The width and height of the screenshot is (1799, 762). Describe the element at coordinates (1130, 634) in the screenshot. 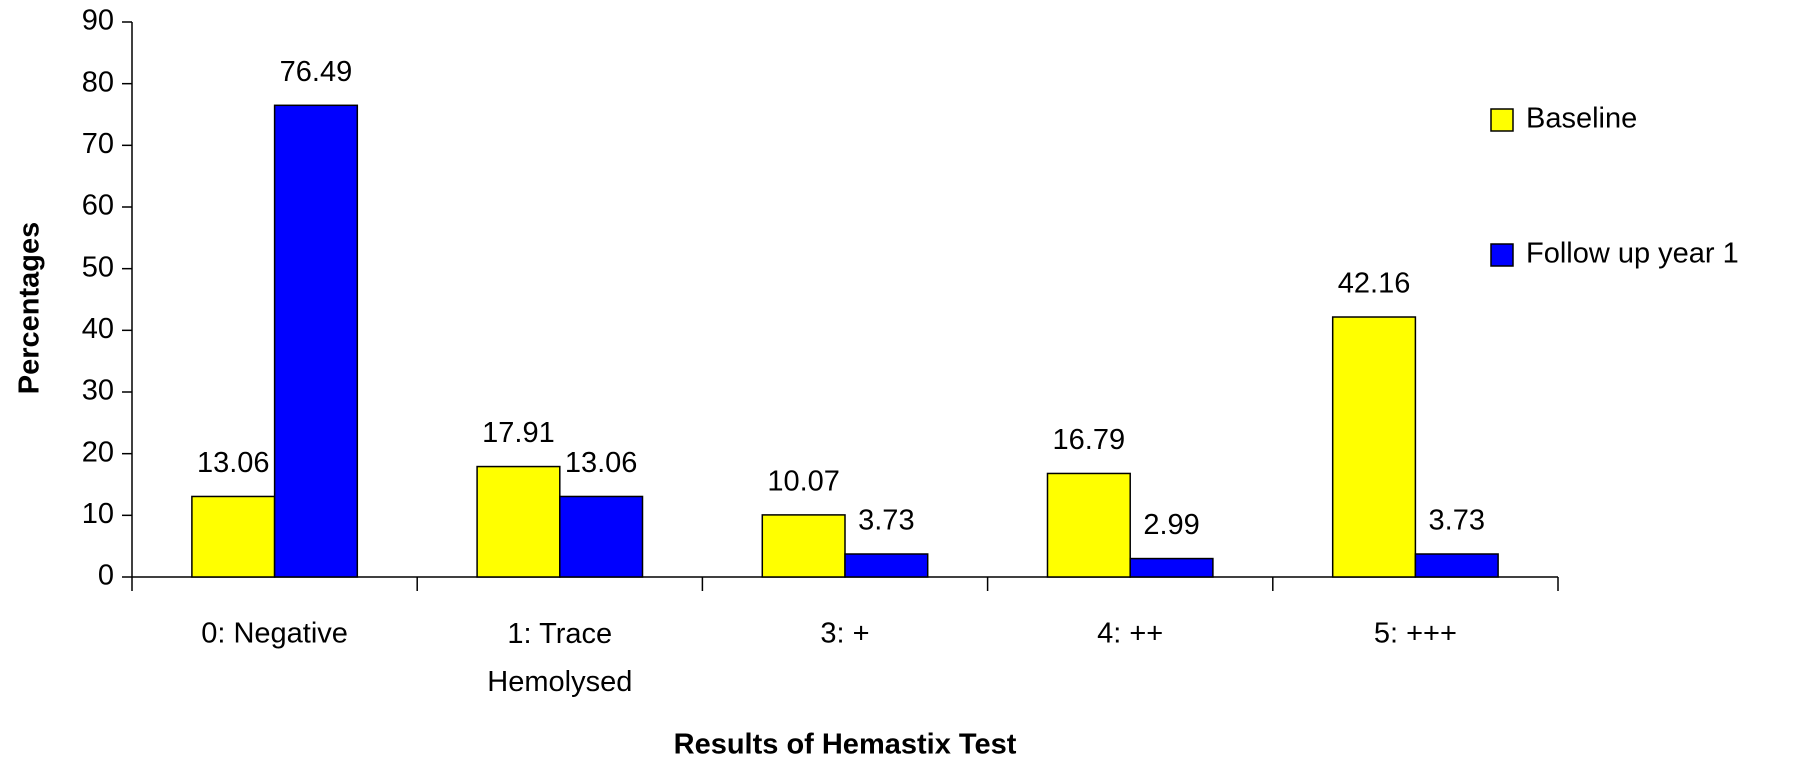

I see `x-tick-label: 4: ++` at that location.